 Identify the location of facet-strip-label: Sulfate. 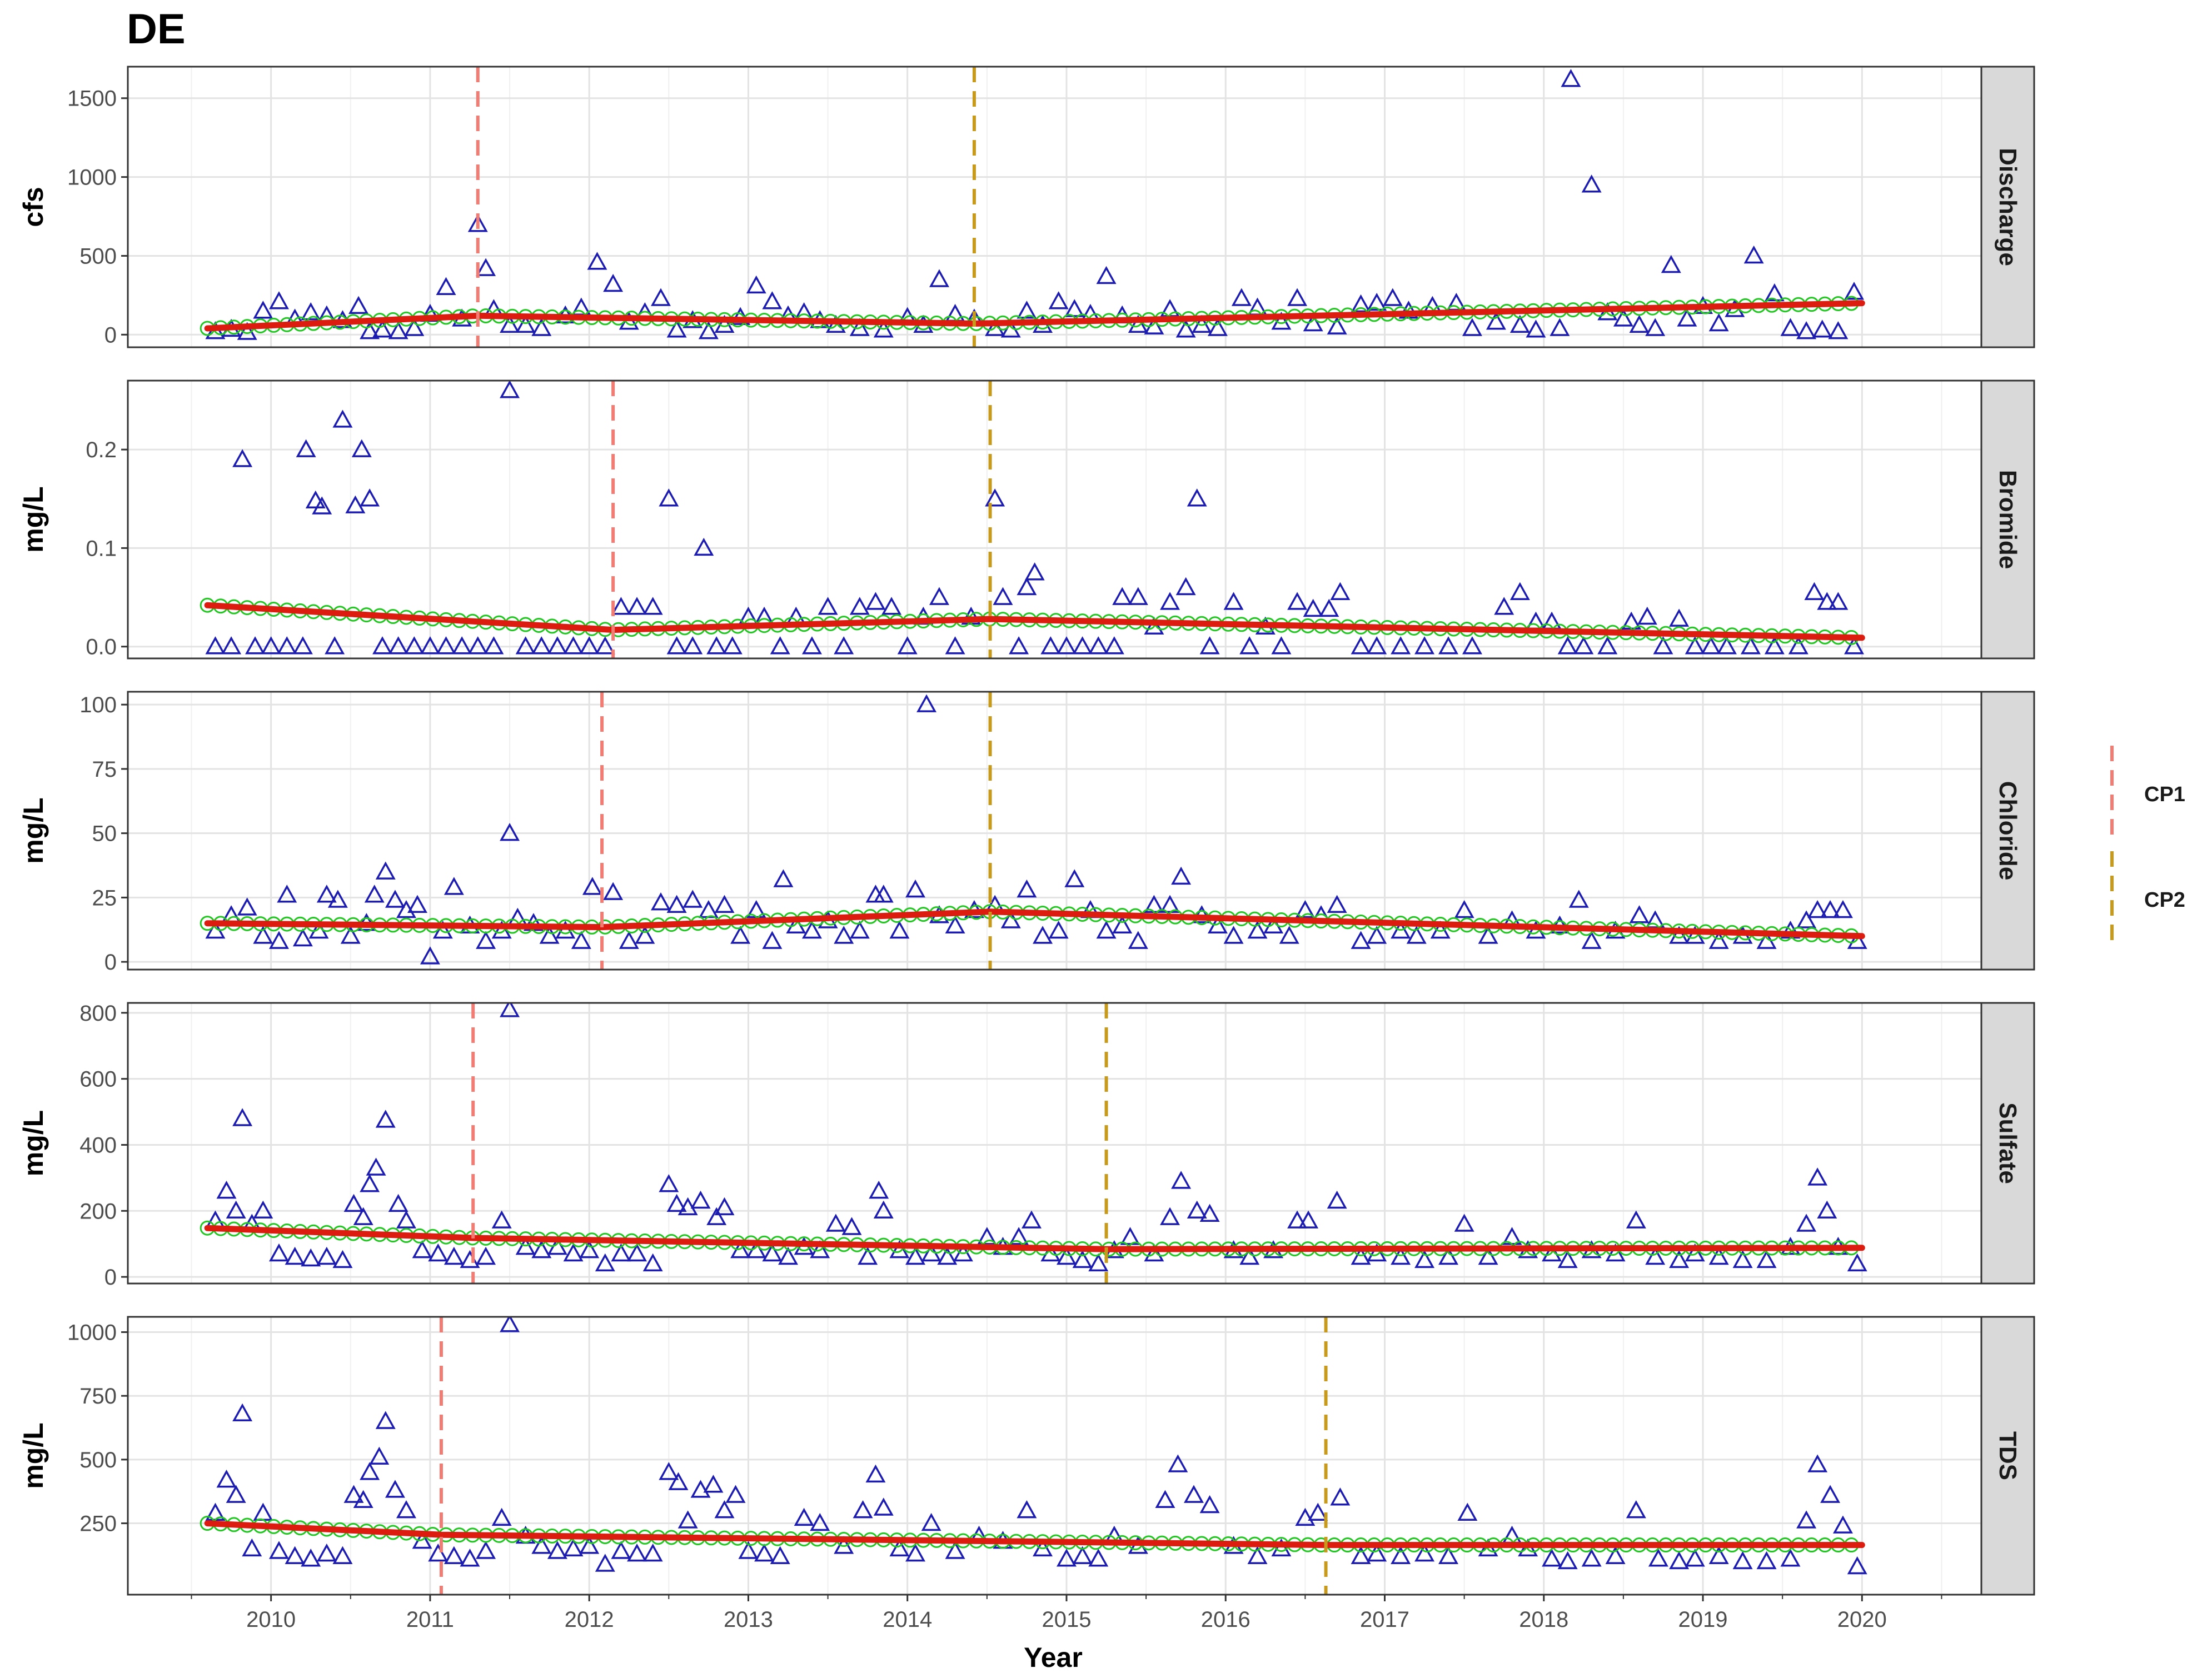
(2008, 1143).